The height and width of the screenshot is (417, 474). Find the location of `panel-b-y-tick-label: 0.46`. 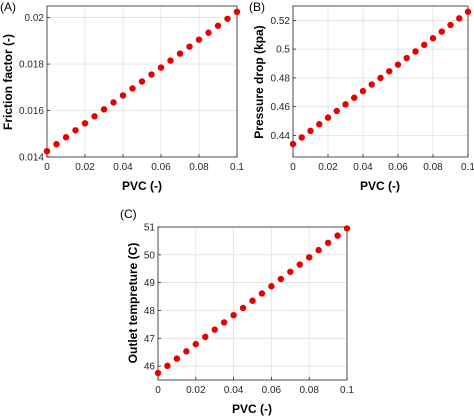

panel-b-y-tick-label: 0.46 is located at coordinates (281, 107).